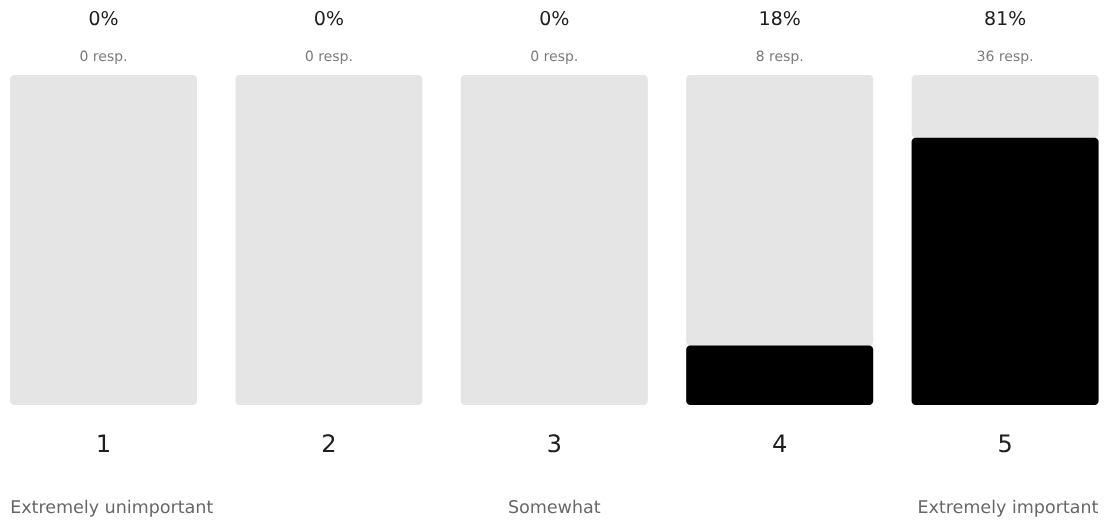  Describe the element at coordinates (1005, 18) in the screenshot. I see `data-label: 81%` at that location.